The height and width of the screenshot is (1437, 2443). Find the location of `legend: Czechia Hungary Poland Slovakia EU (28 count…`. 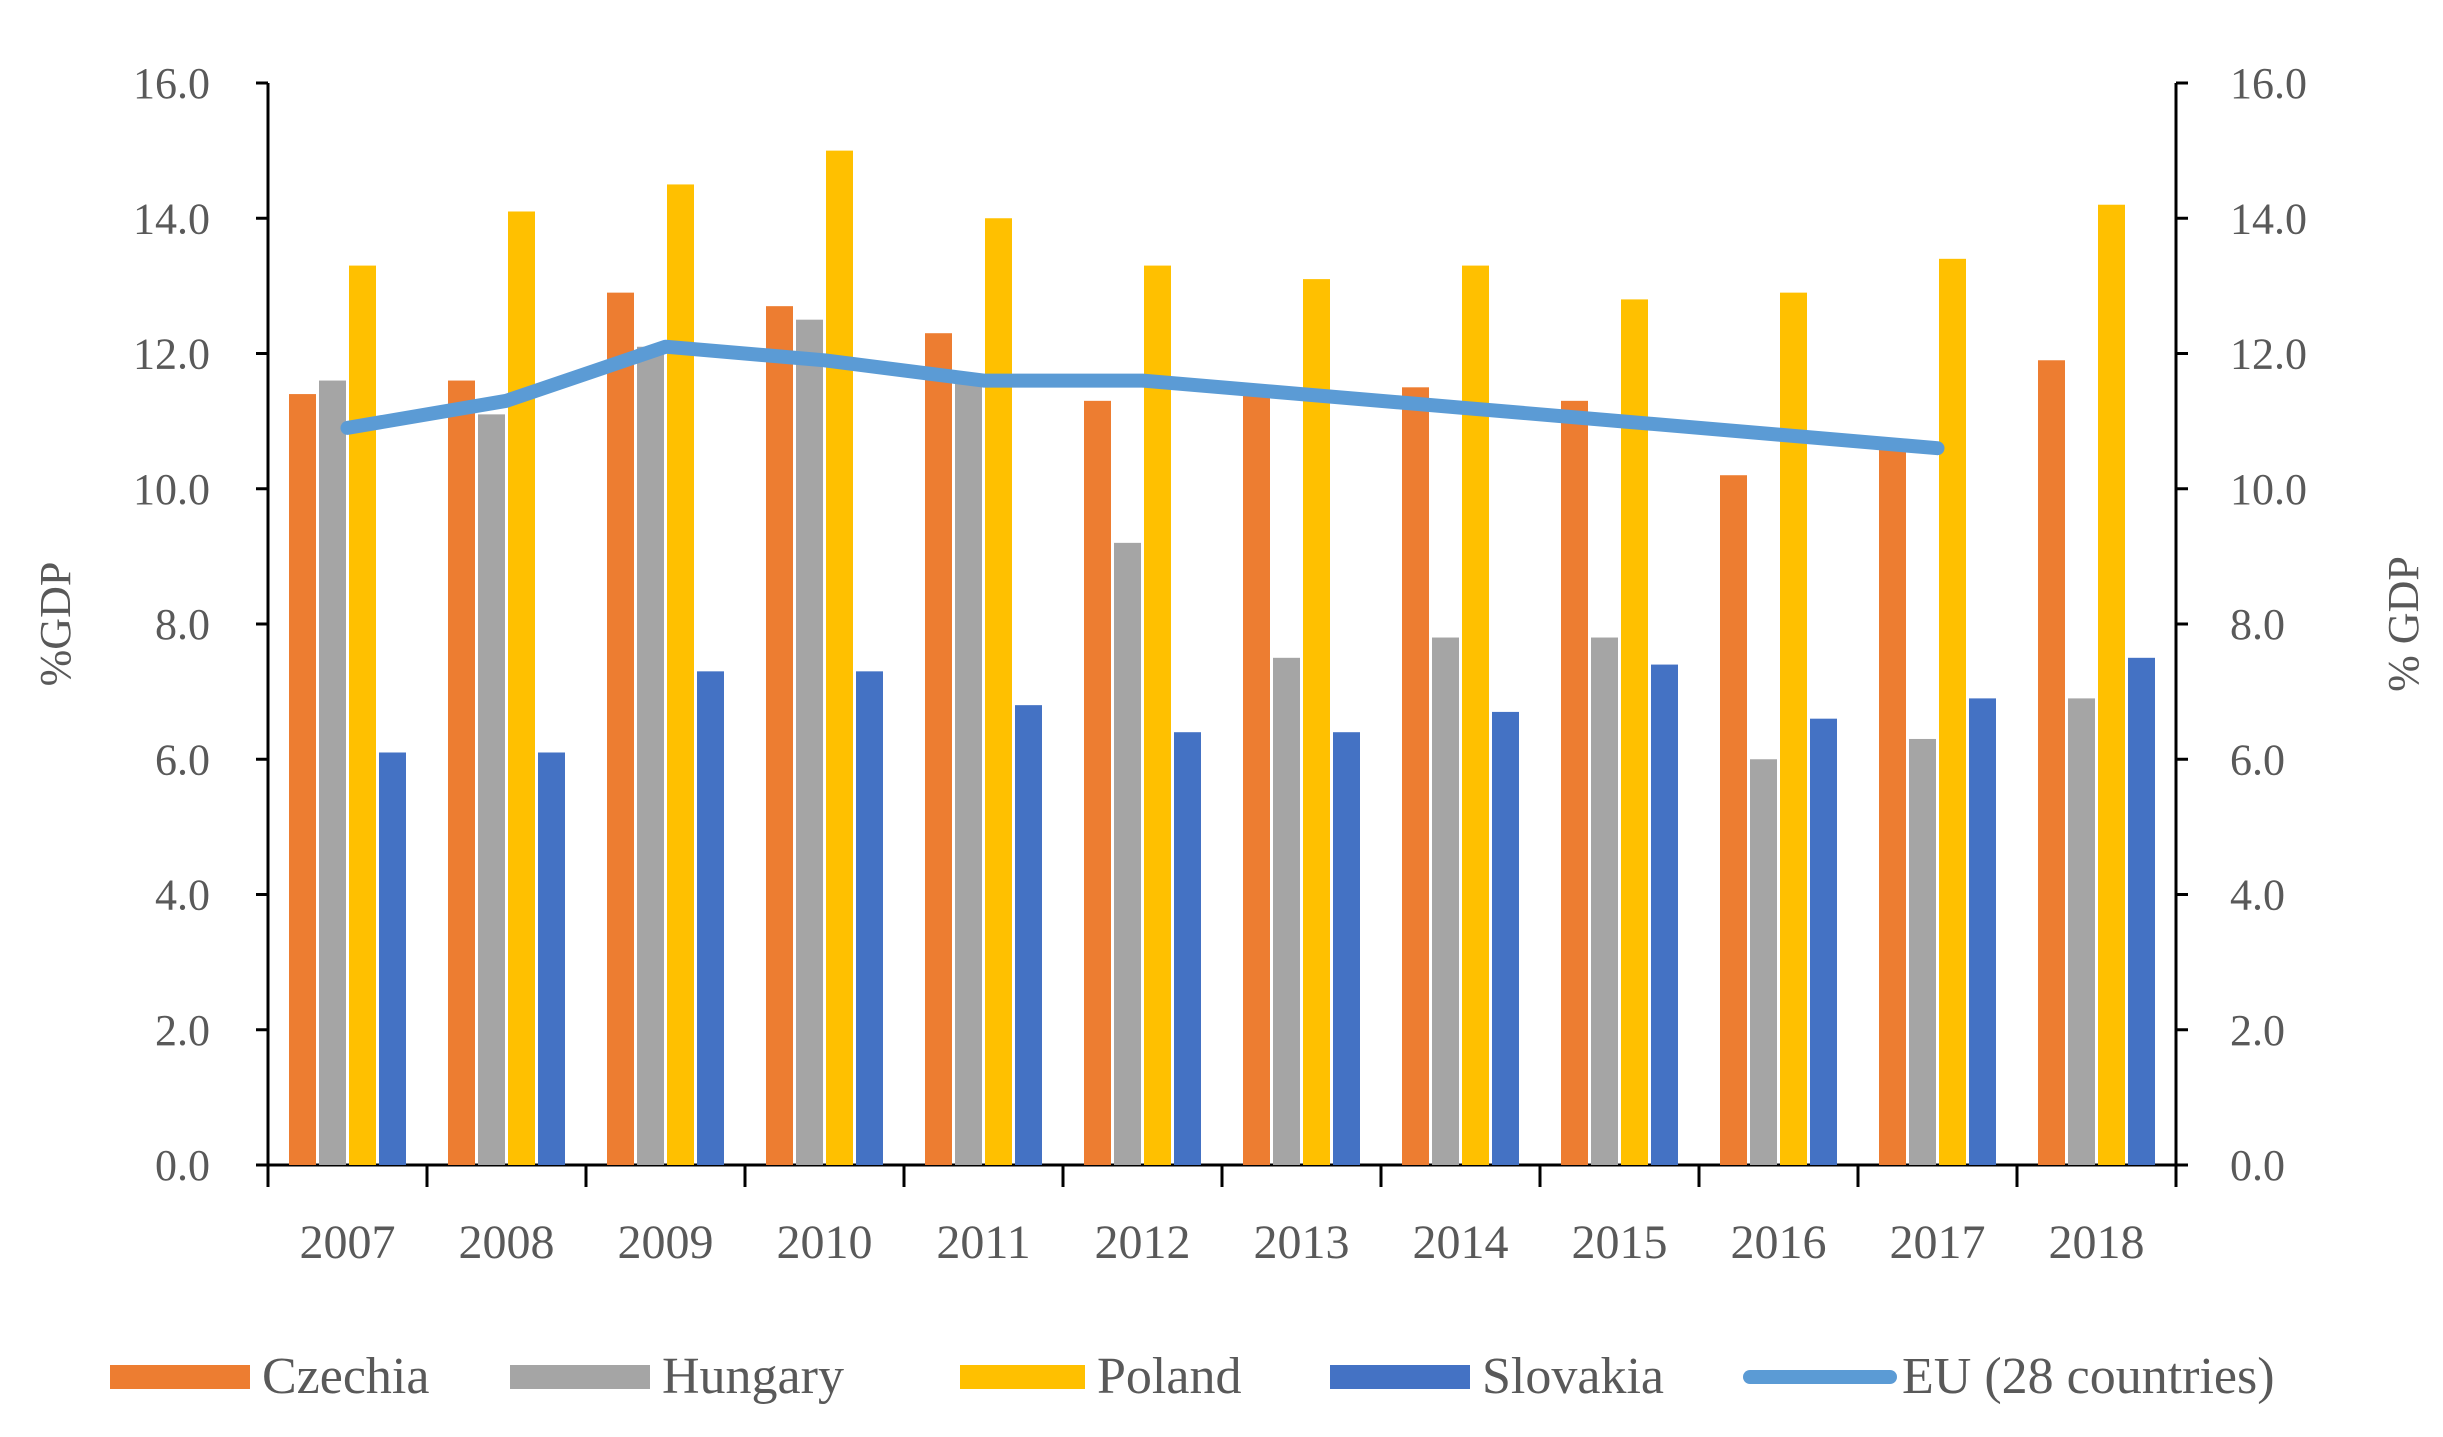

legend: Czechia Hungary Poland Slovakia EU (28 count… is located at coordinates (1192, 1376).